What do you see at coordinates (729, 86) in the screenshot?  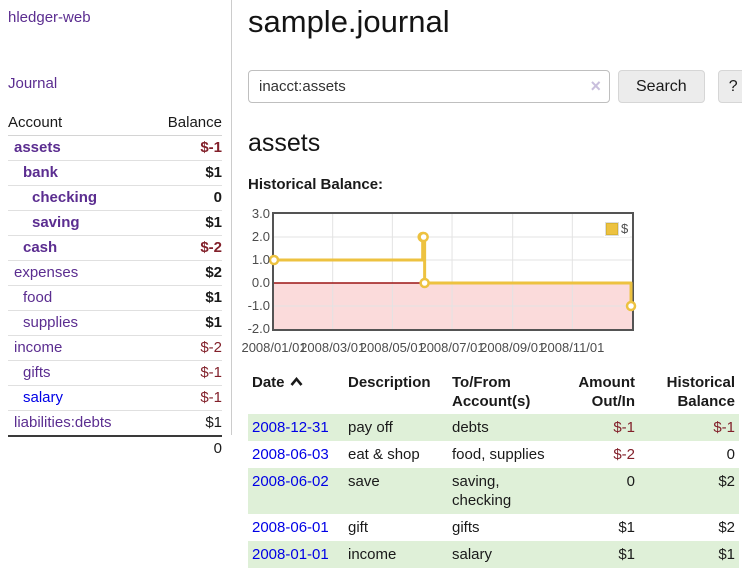 I see `help-button: ?` at bounding box center [729, 86].